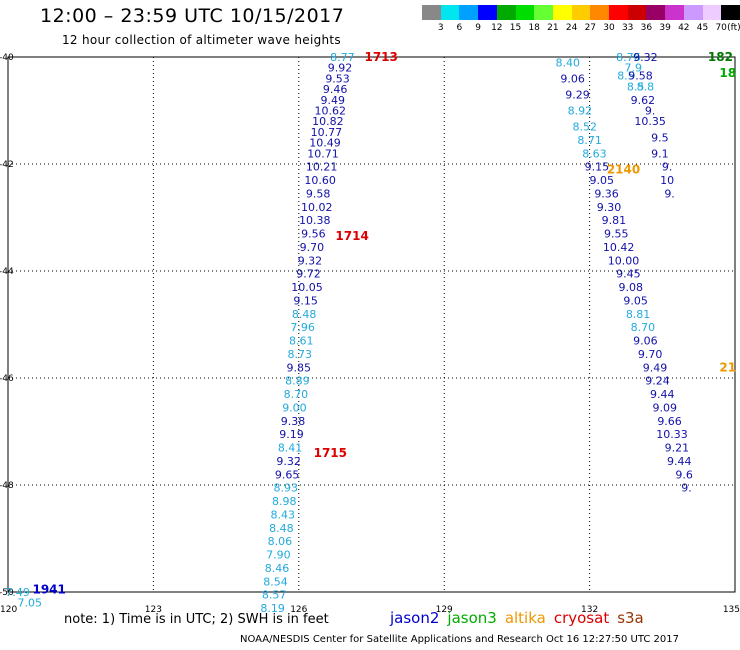 The width and height of the screenshot is (740, 650). What do you see at coordinates (657, 381) in the screenshot?
I see `wave-height-value: 9.24` at bounding box center [657, 381].